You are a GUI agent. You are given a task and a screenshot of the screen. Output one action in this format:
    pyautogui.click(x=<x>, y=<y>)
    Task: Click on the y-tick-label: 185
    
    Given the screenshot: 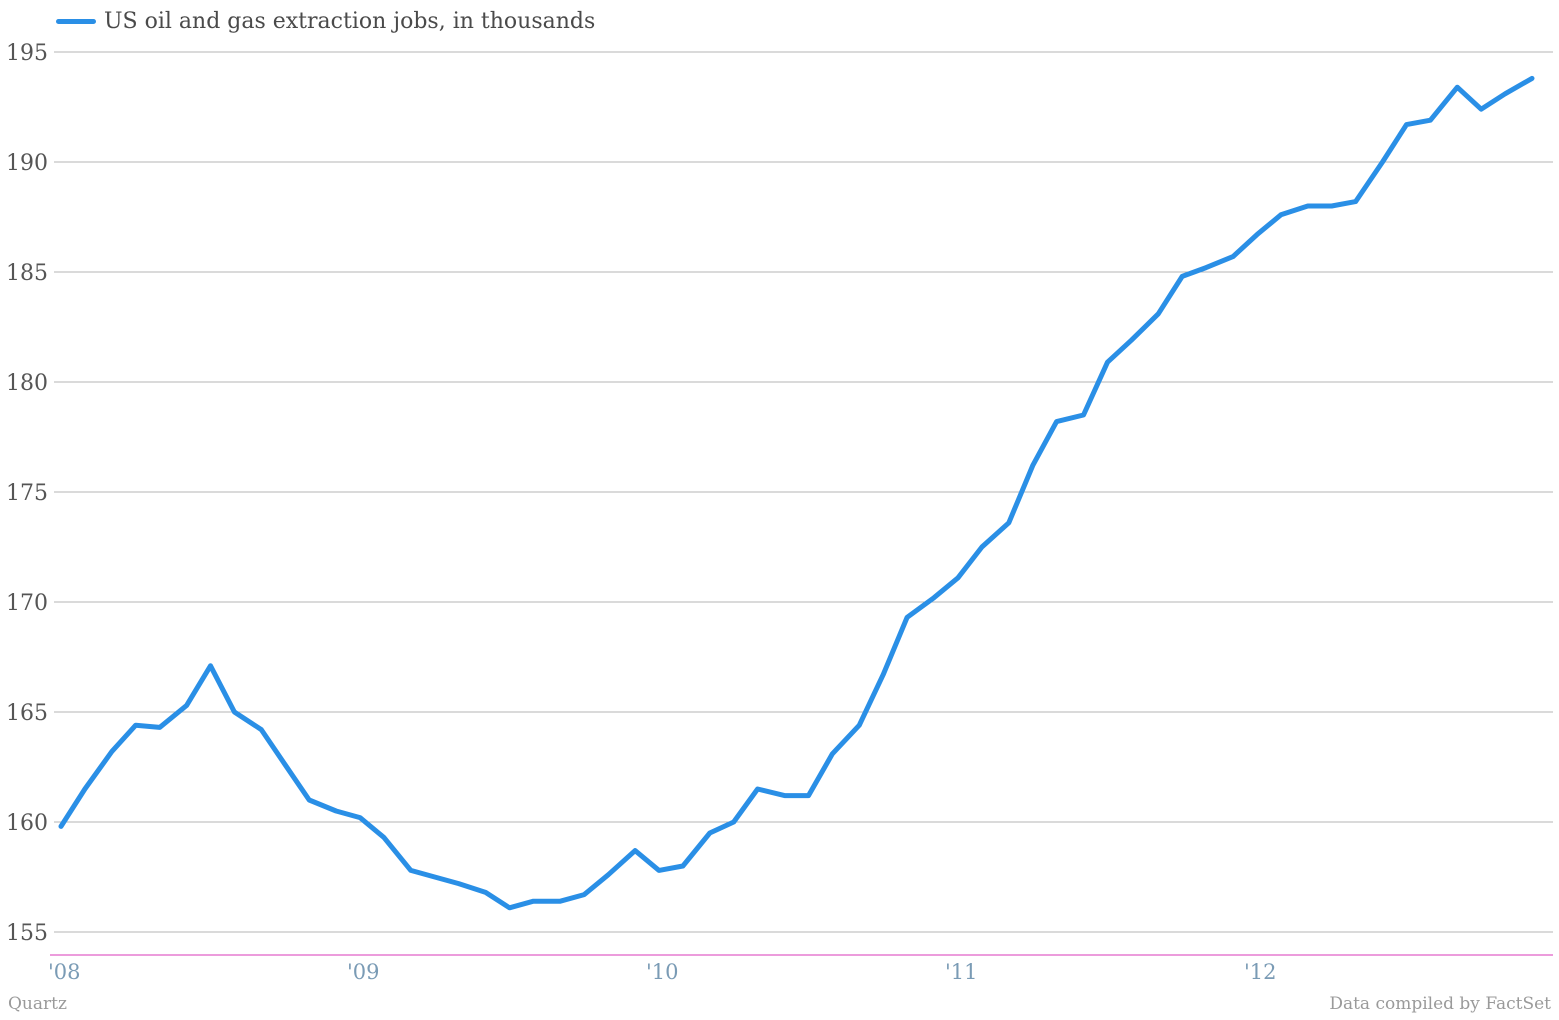 What is the action you would take?
    pyautogui.click(x=27, y=273)
    